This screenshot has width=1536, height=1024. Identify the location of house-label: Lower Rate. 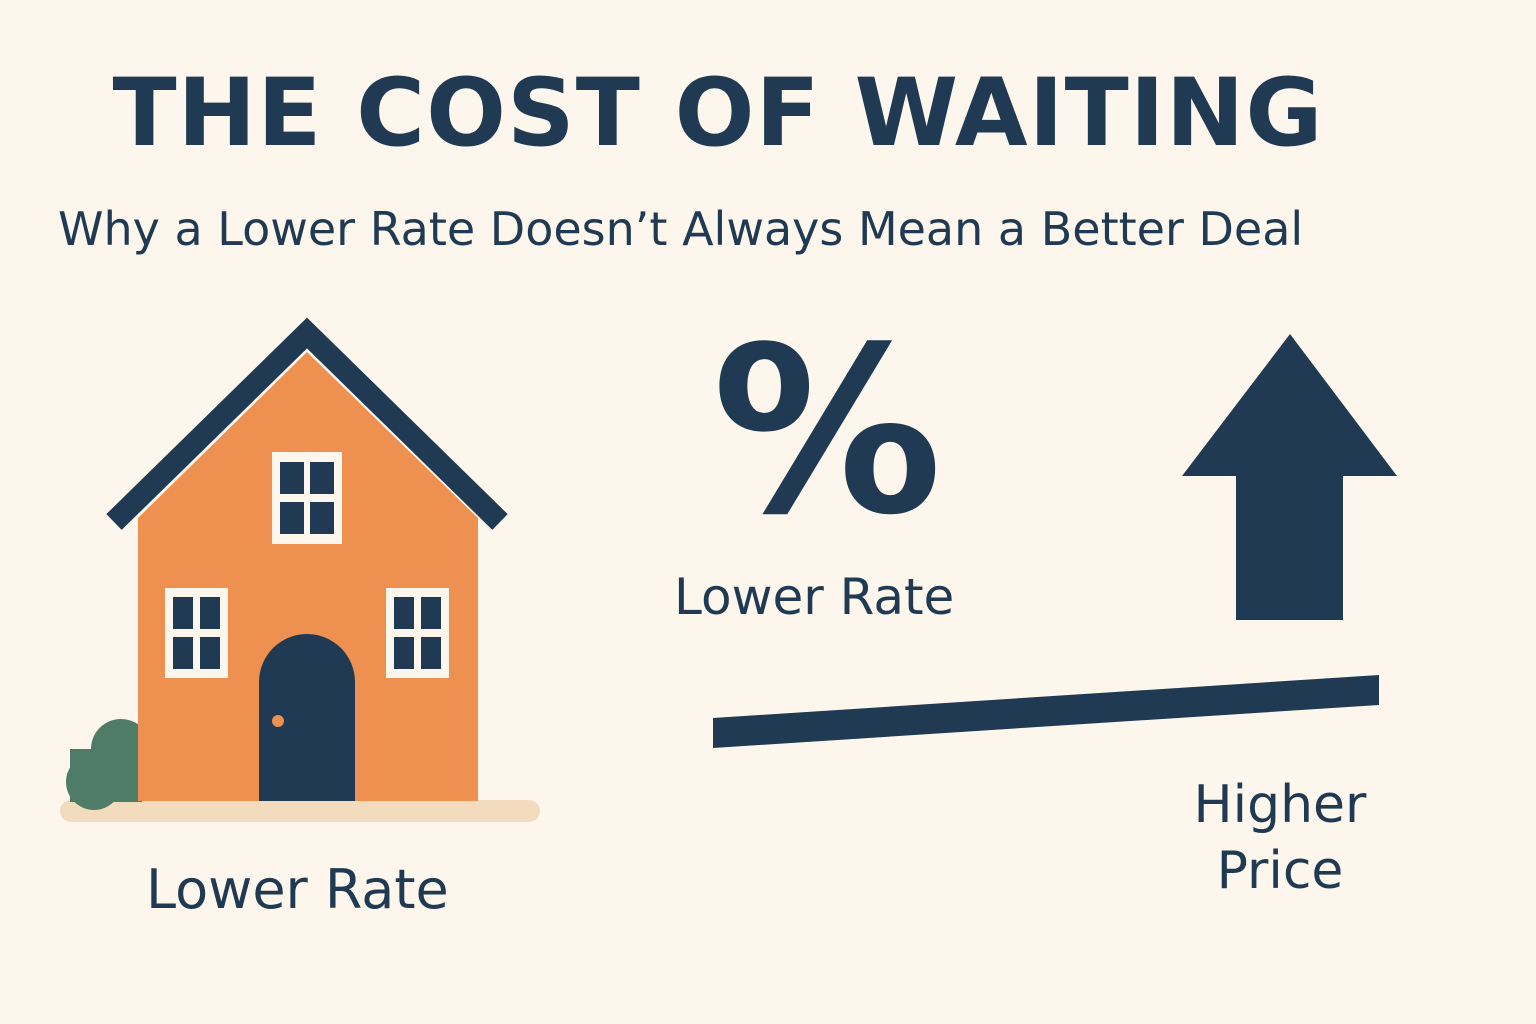
(297, 889).